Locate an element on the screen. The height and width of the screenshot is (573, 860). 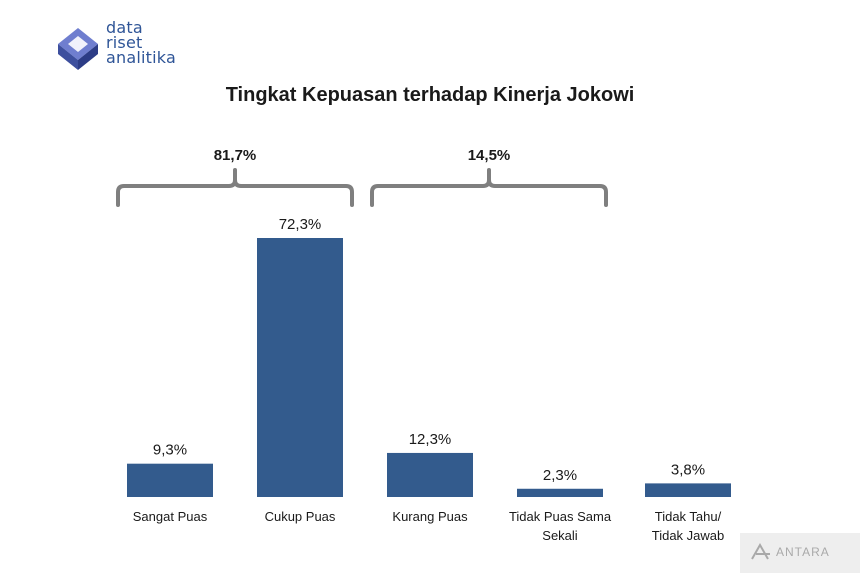
antara-logo-icon is located at coordinates (760, 551).